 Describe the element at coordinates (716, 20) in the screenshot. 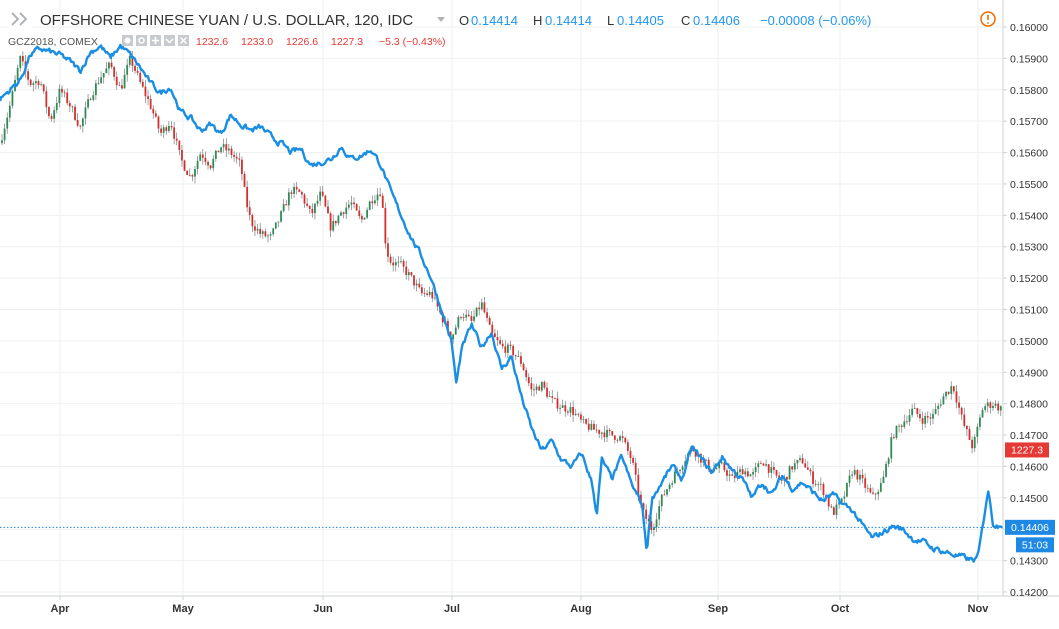

I see `close-value: 0.14406` at that location.